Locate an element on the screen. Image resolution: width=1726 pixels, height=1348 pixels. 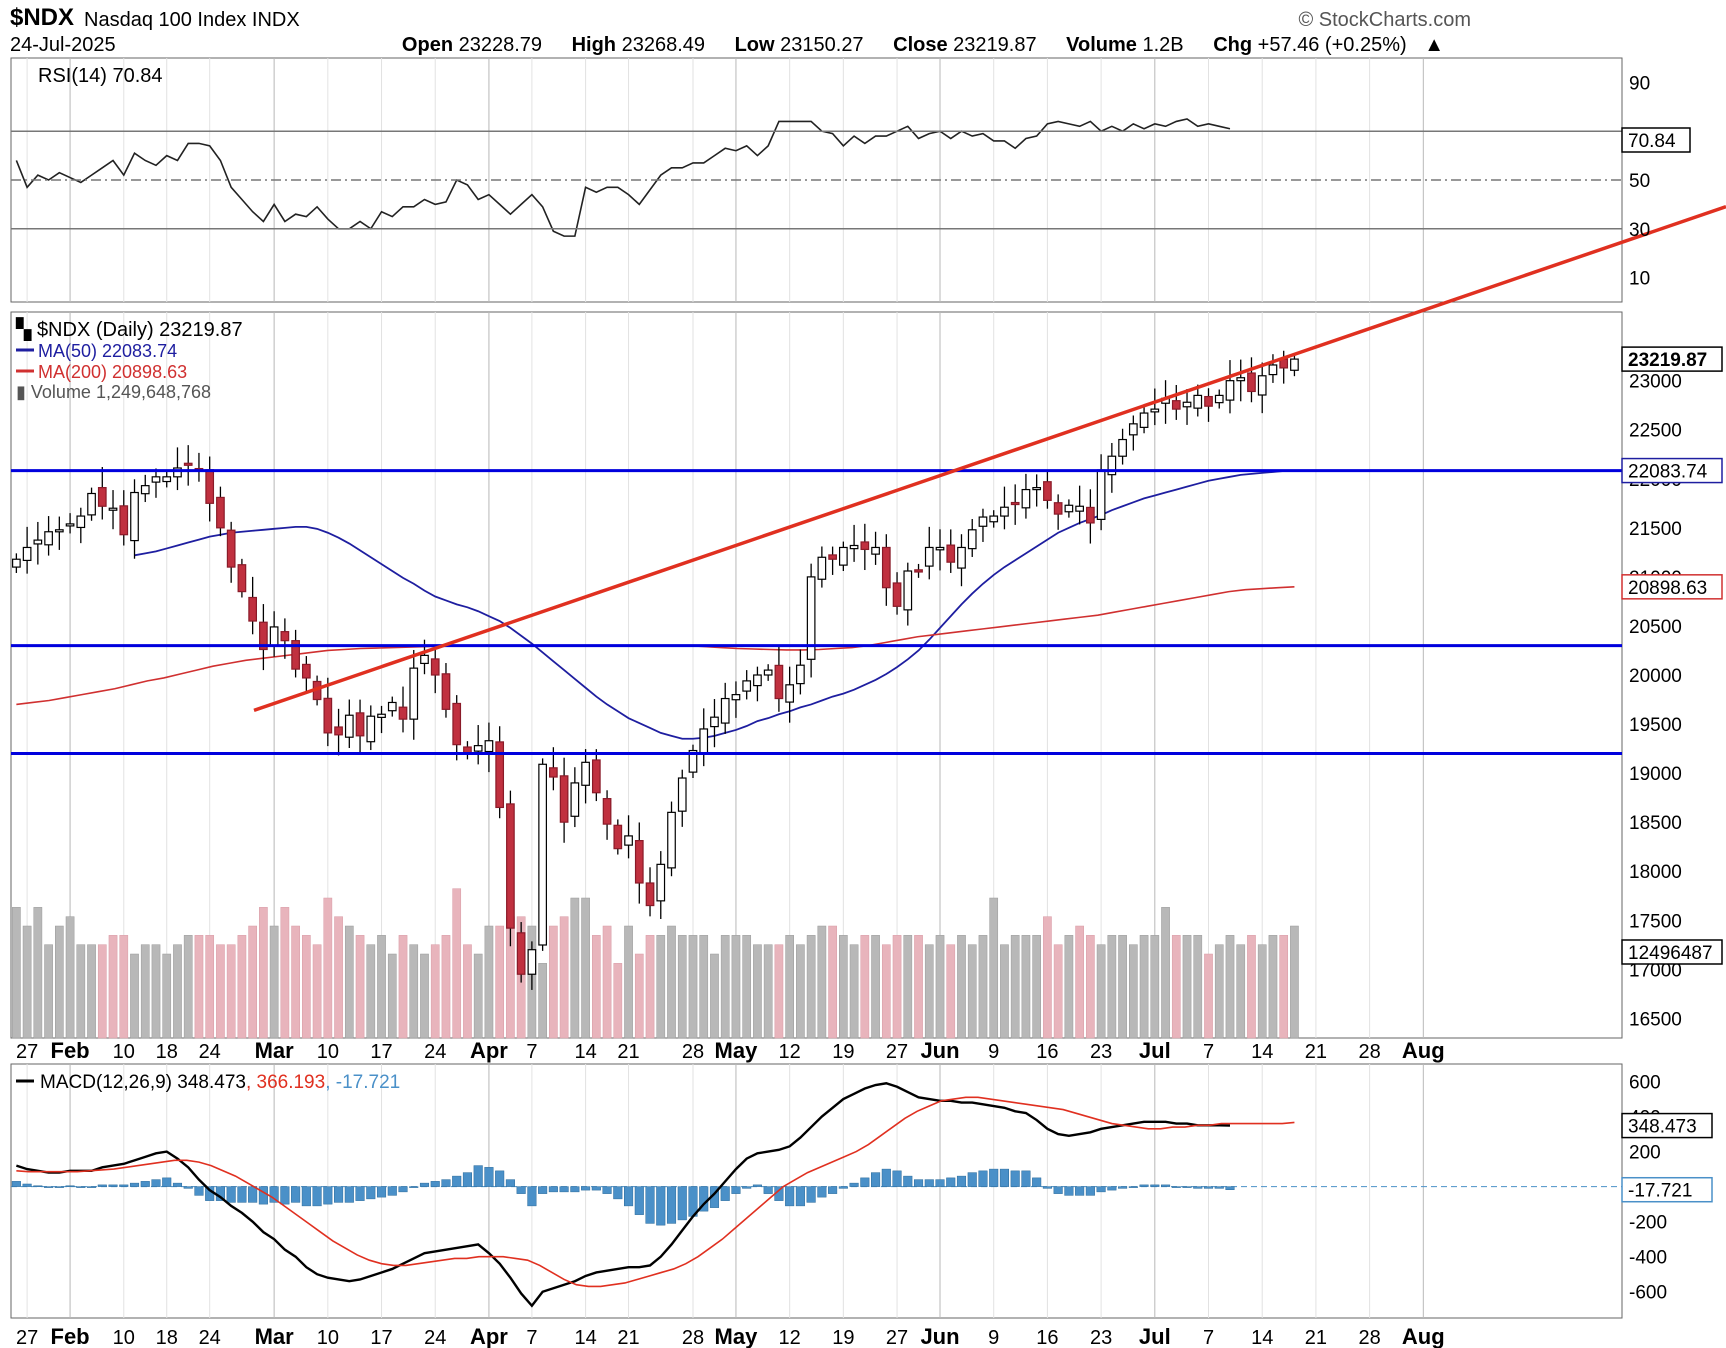
x-axis-tick-label: Feb is located at coordinates (70, 1050).